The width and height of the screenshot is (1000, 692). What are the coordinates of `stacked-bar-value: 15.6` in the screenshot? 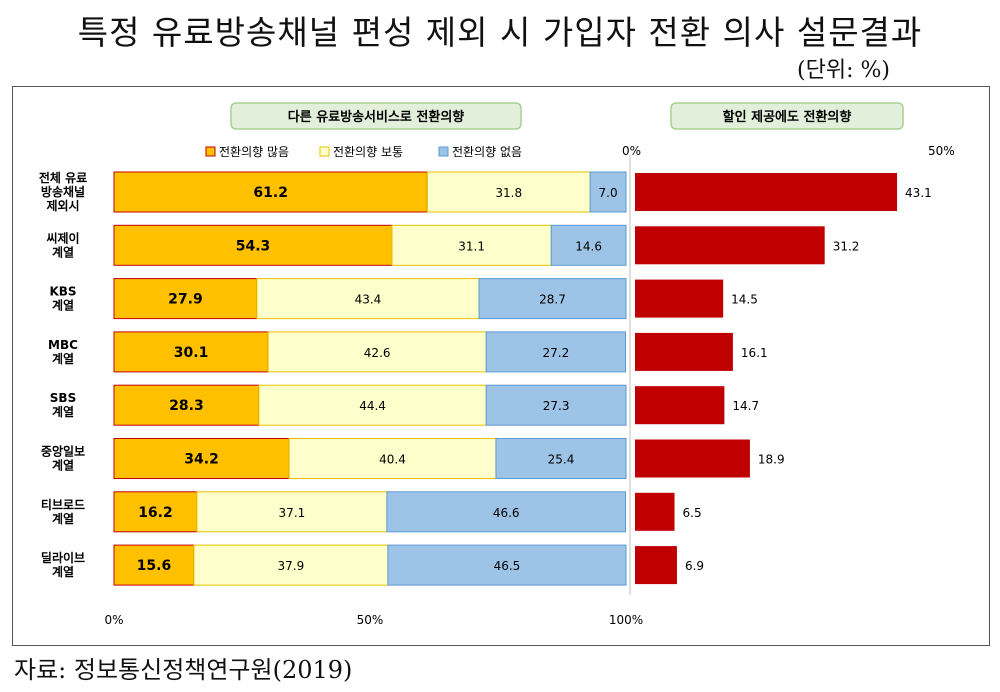 It's located at (154, 566).